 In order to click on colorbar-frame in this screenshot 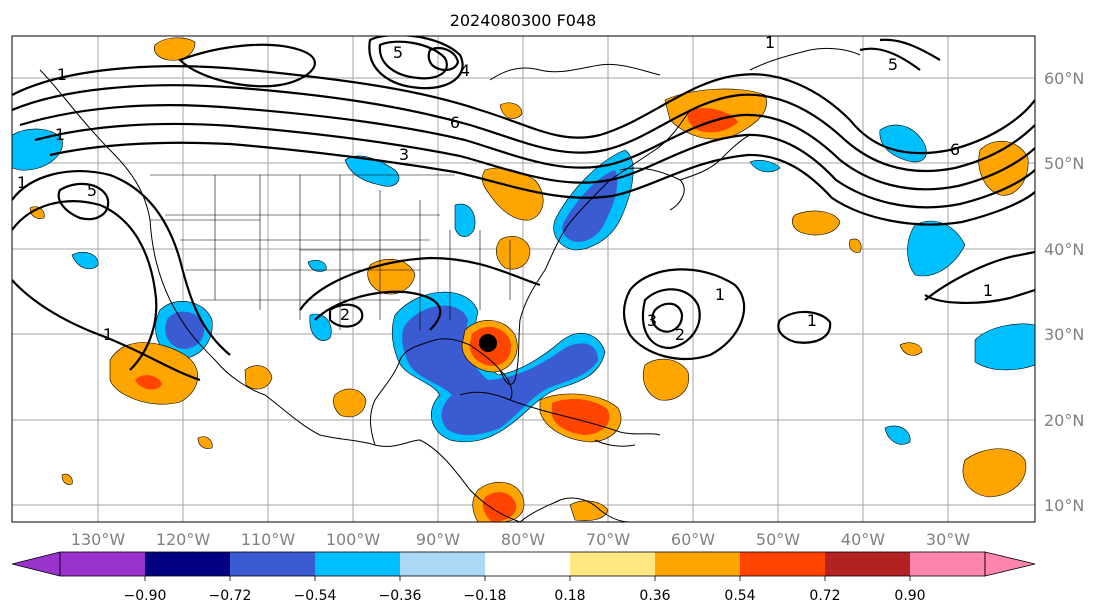, I will do `click(522, 564)`.